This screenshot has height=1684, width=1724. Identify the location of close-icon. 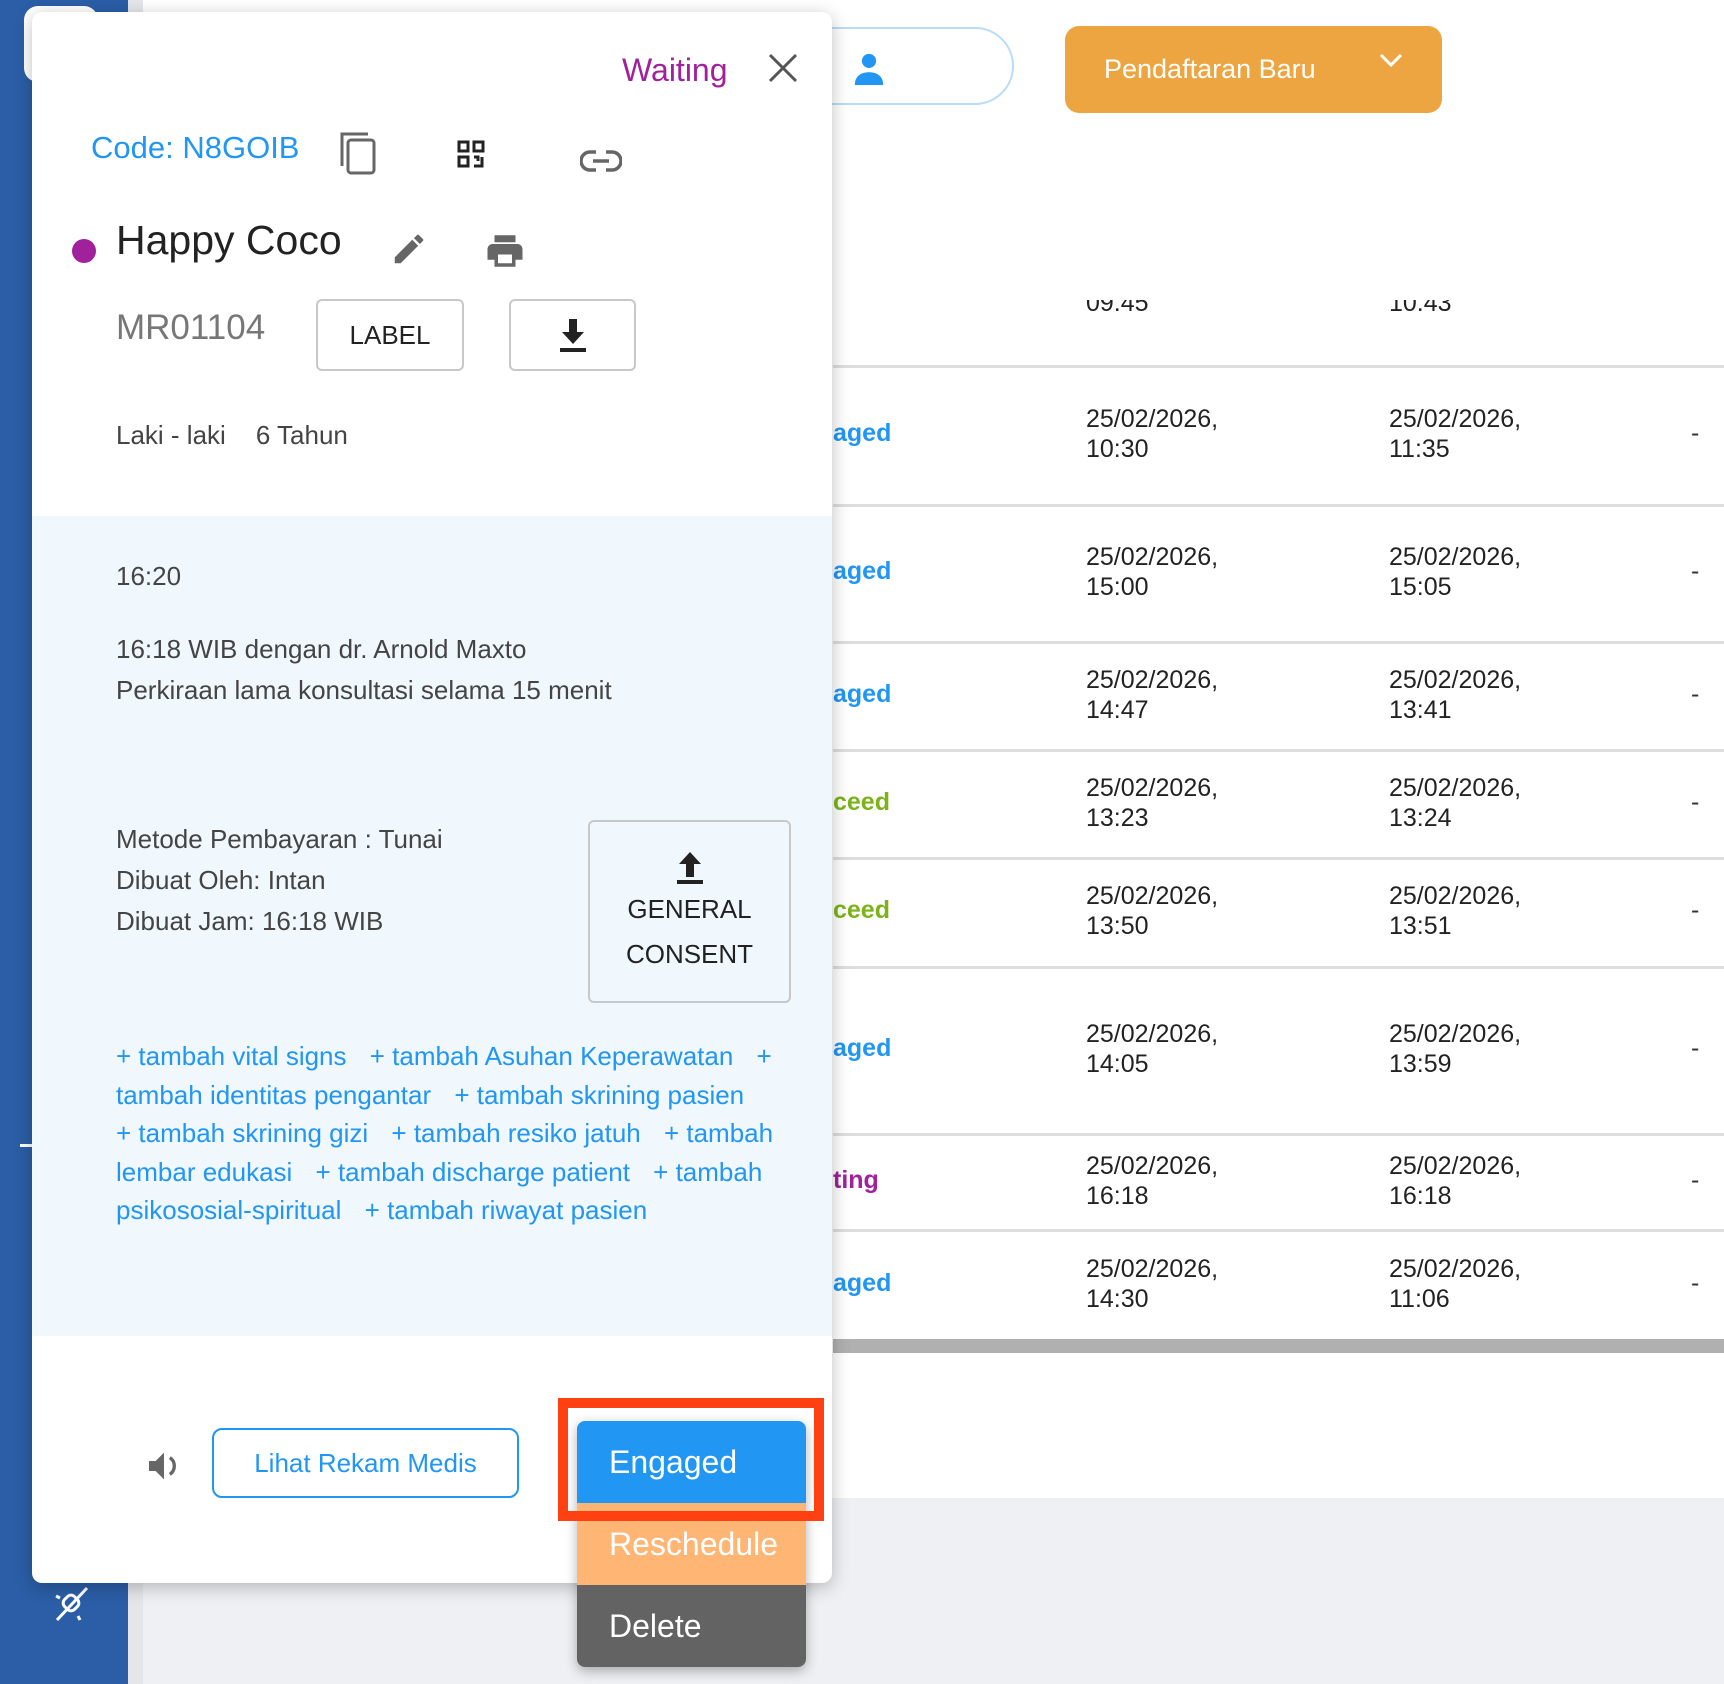
(783, 70).